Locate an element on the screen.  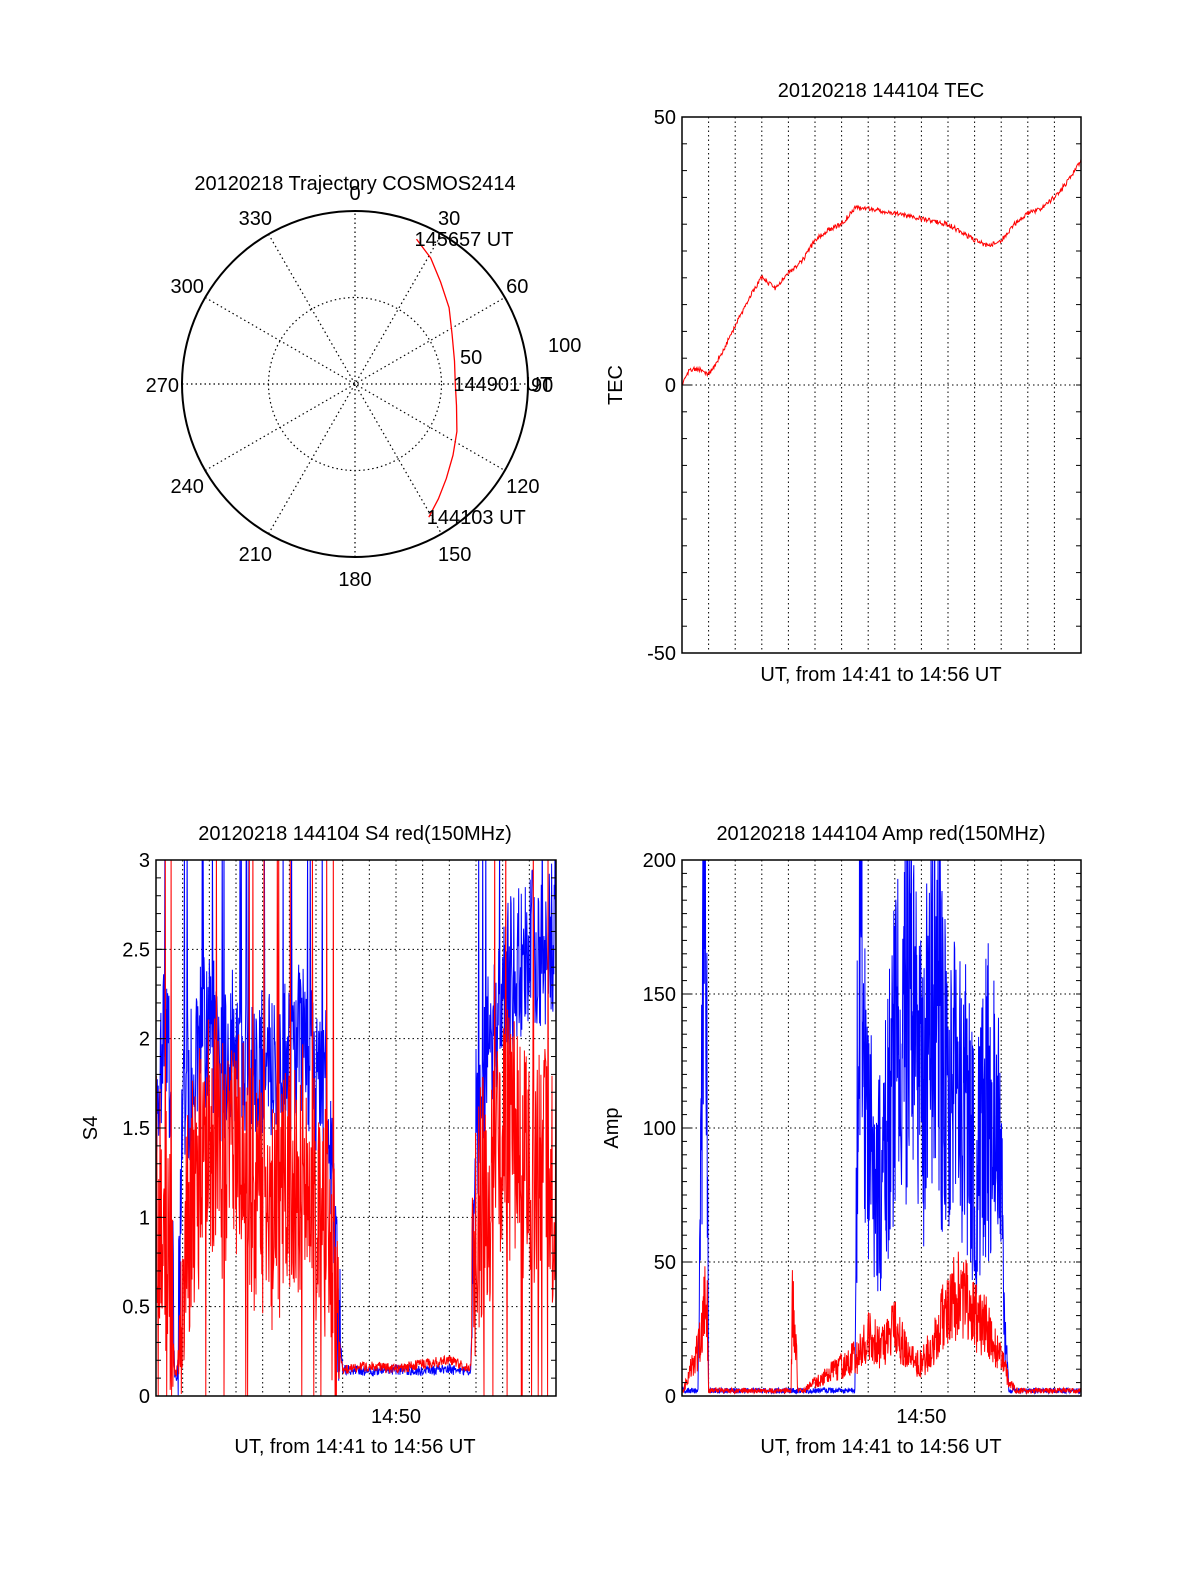
y-tick-label: 1 is located at coordinates (144, 1218).